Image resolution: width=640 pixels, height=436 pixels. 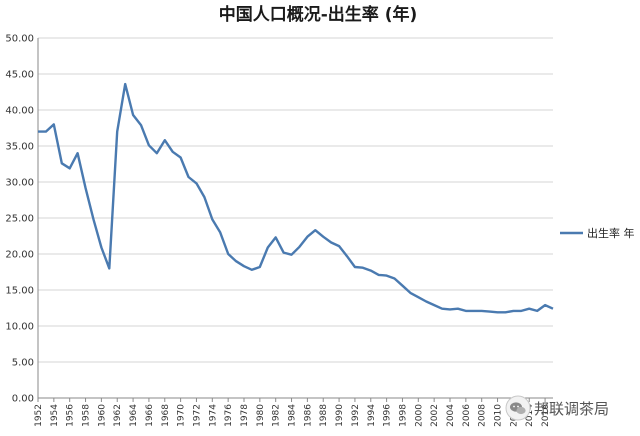 I want to click on x-tick-label: 1956, so click(x=71, y=415).